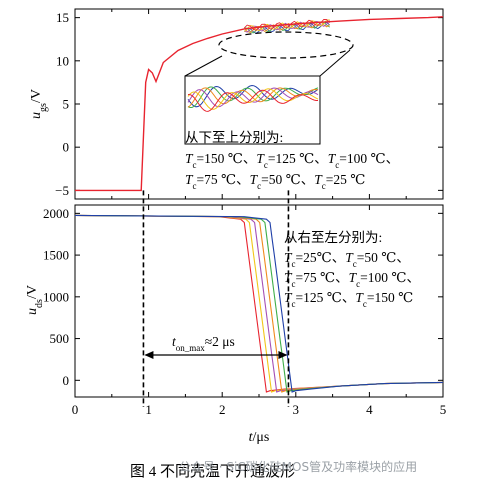 The height and width of the screenshot is (486, 493). I want to click on top-ytick-label: 5, so click(66, 104).